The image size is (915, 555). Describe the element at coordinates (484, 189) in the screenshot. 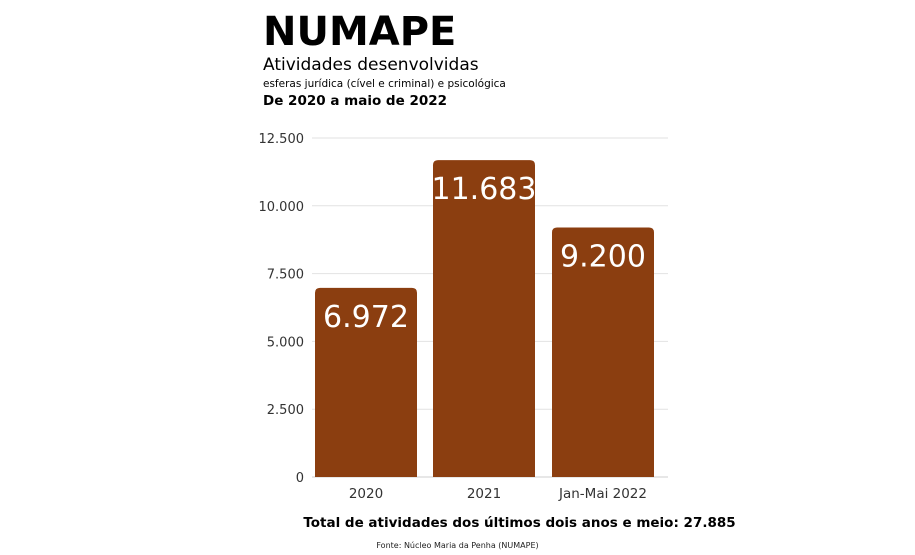

I see `data-label: 11.683` at that location.